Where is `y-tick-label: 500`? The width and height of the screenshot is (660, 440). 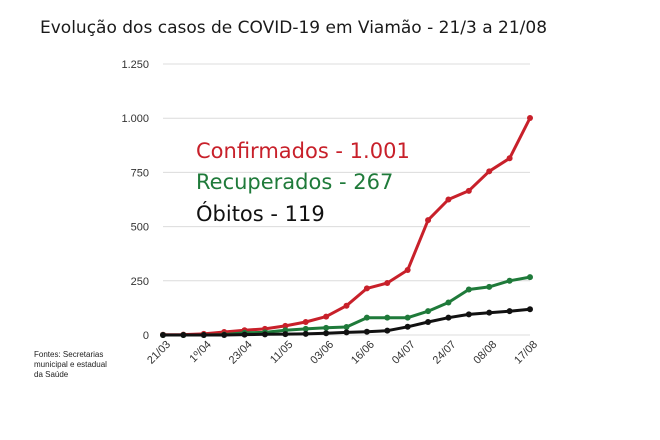 y-tick-label: 500 is located at coordinates (140, 228).